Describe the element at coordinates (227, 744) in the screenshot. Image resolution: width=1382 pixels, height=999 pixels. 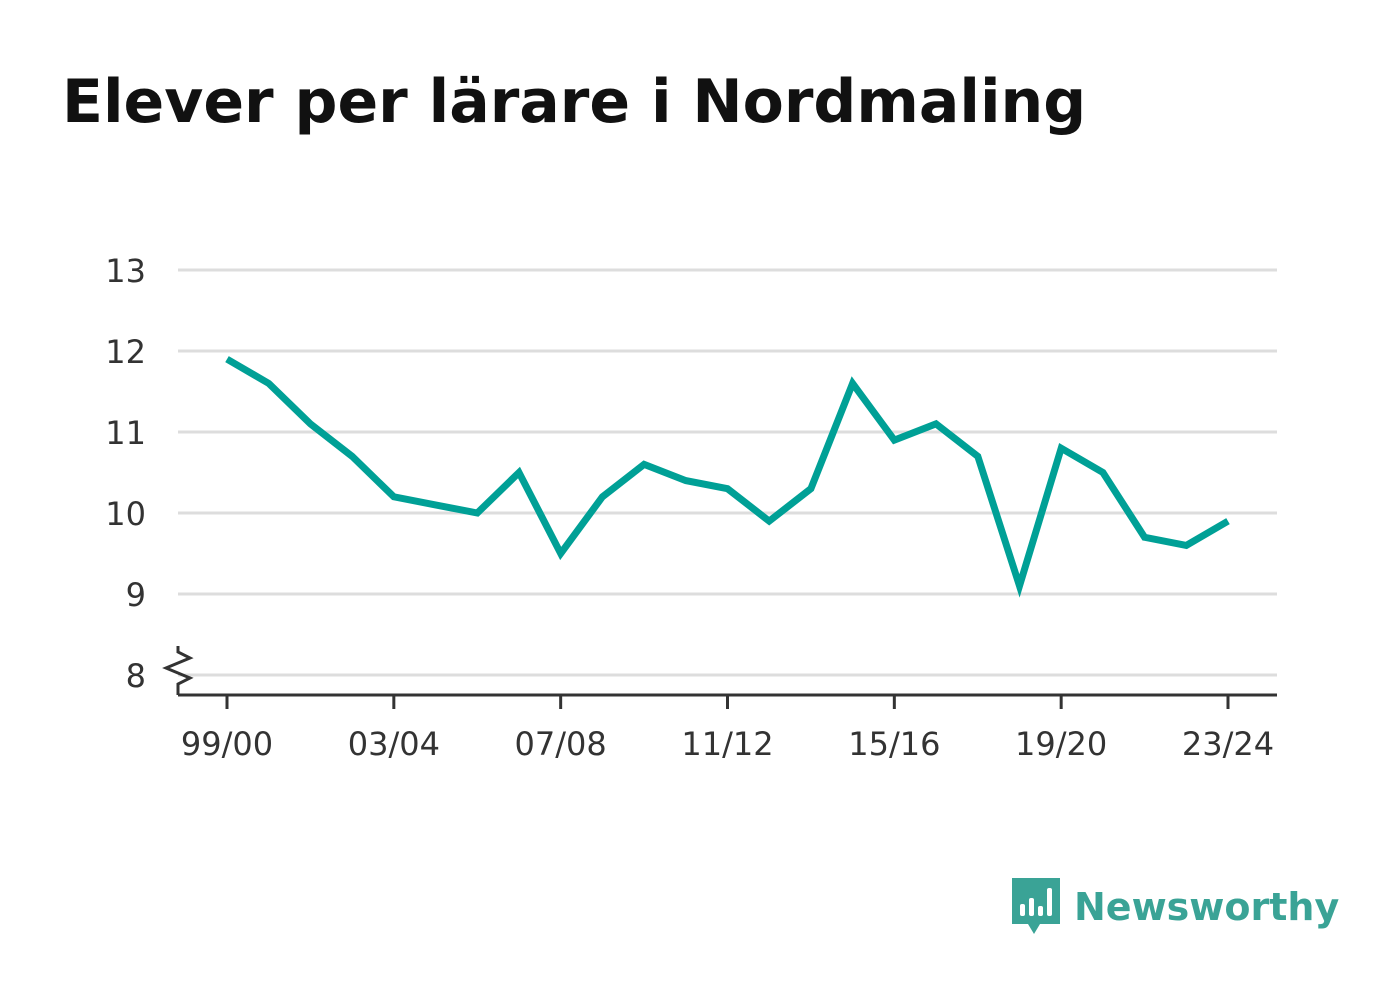
I see `x-tick-label: 99/00` at that location.